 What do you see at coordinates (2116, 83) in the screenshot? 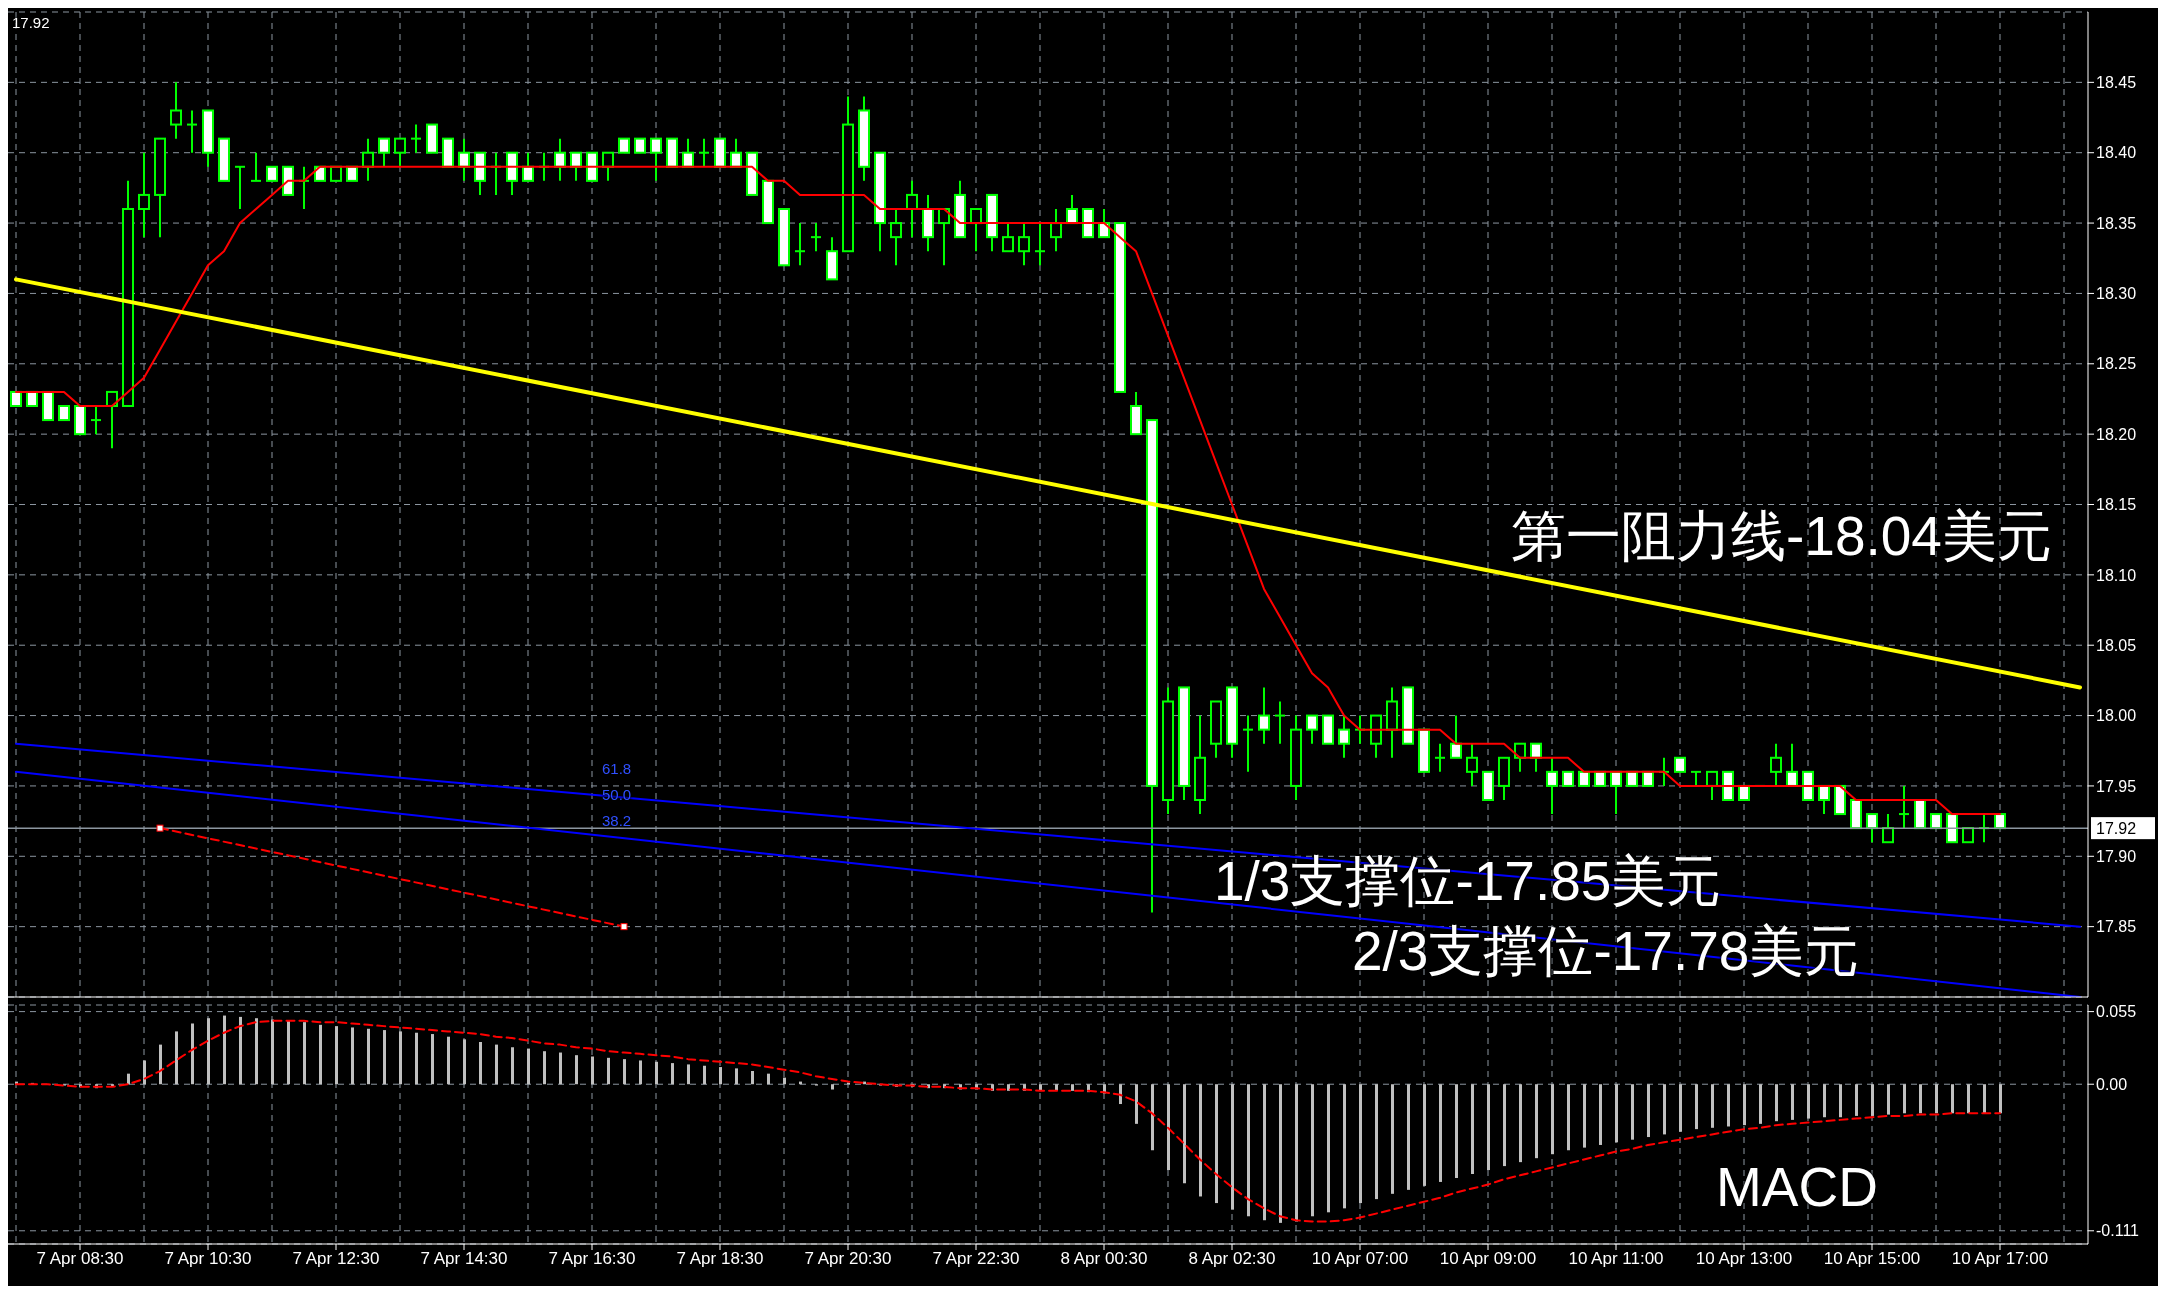
I see `y-tick-label: 18.45` at bounding box center [2116, 83].